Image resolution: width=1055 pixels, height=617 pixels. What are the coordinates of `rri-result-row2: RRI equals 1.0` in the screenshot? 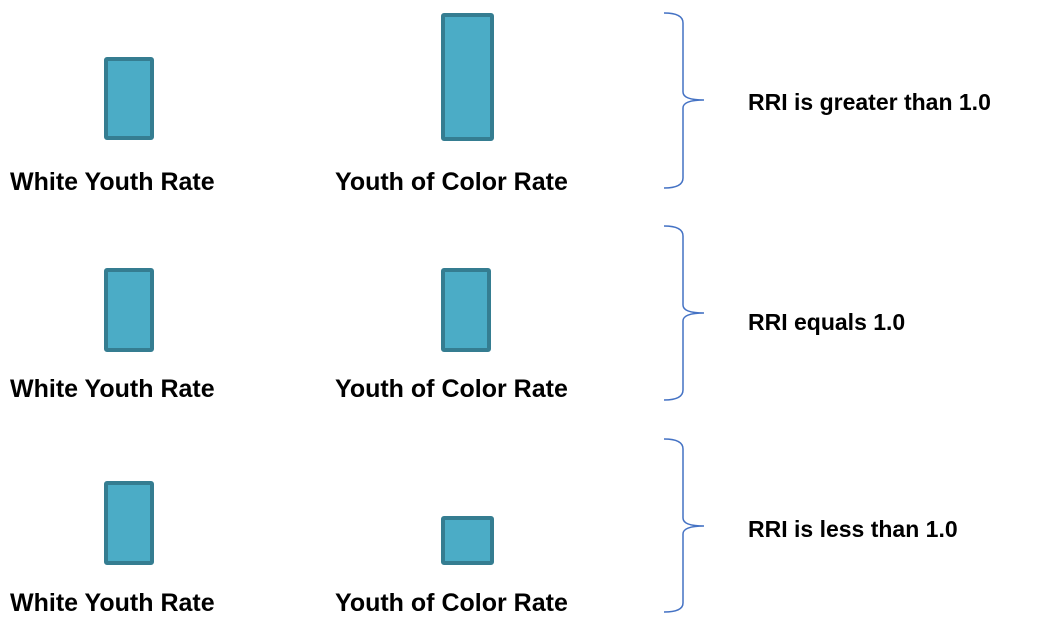 It's located at (827, 322).